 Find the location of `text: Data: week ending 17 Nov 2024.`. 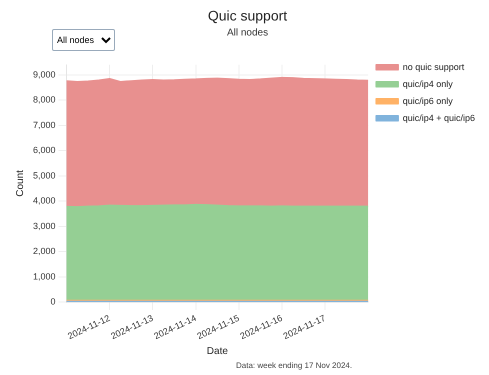

text: Data: week ending 17 Nov 2024. is located at coordinates (294, 365).